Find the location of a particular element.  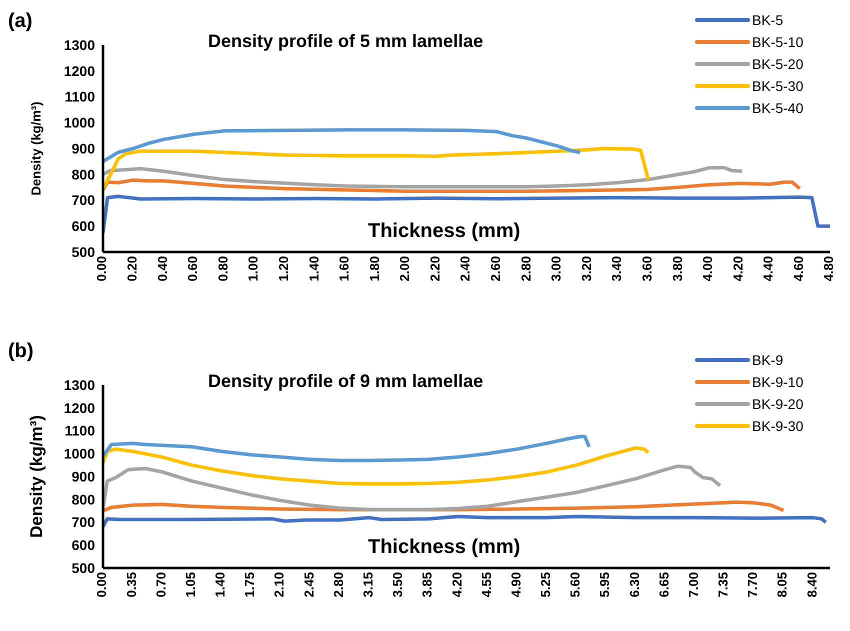

x-tick-label: 7.35 is located at coordinates (723, 585).